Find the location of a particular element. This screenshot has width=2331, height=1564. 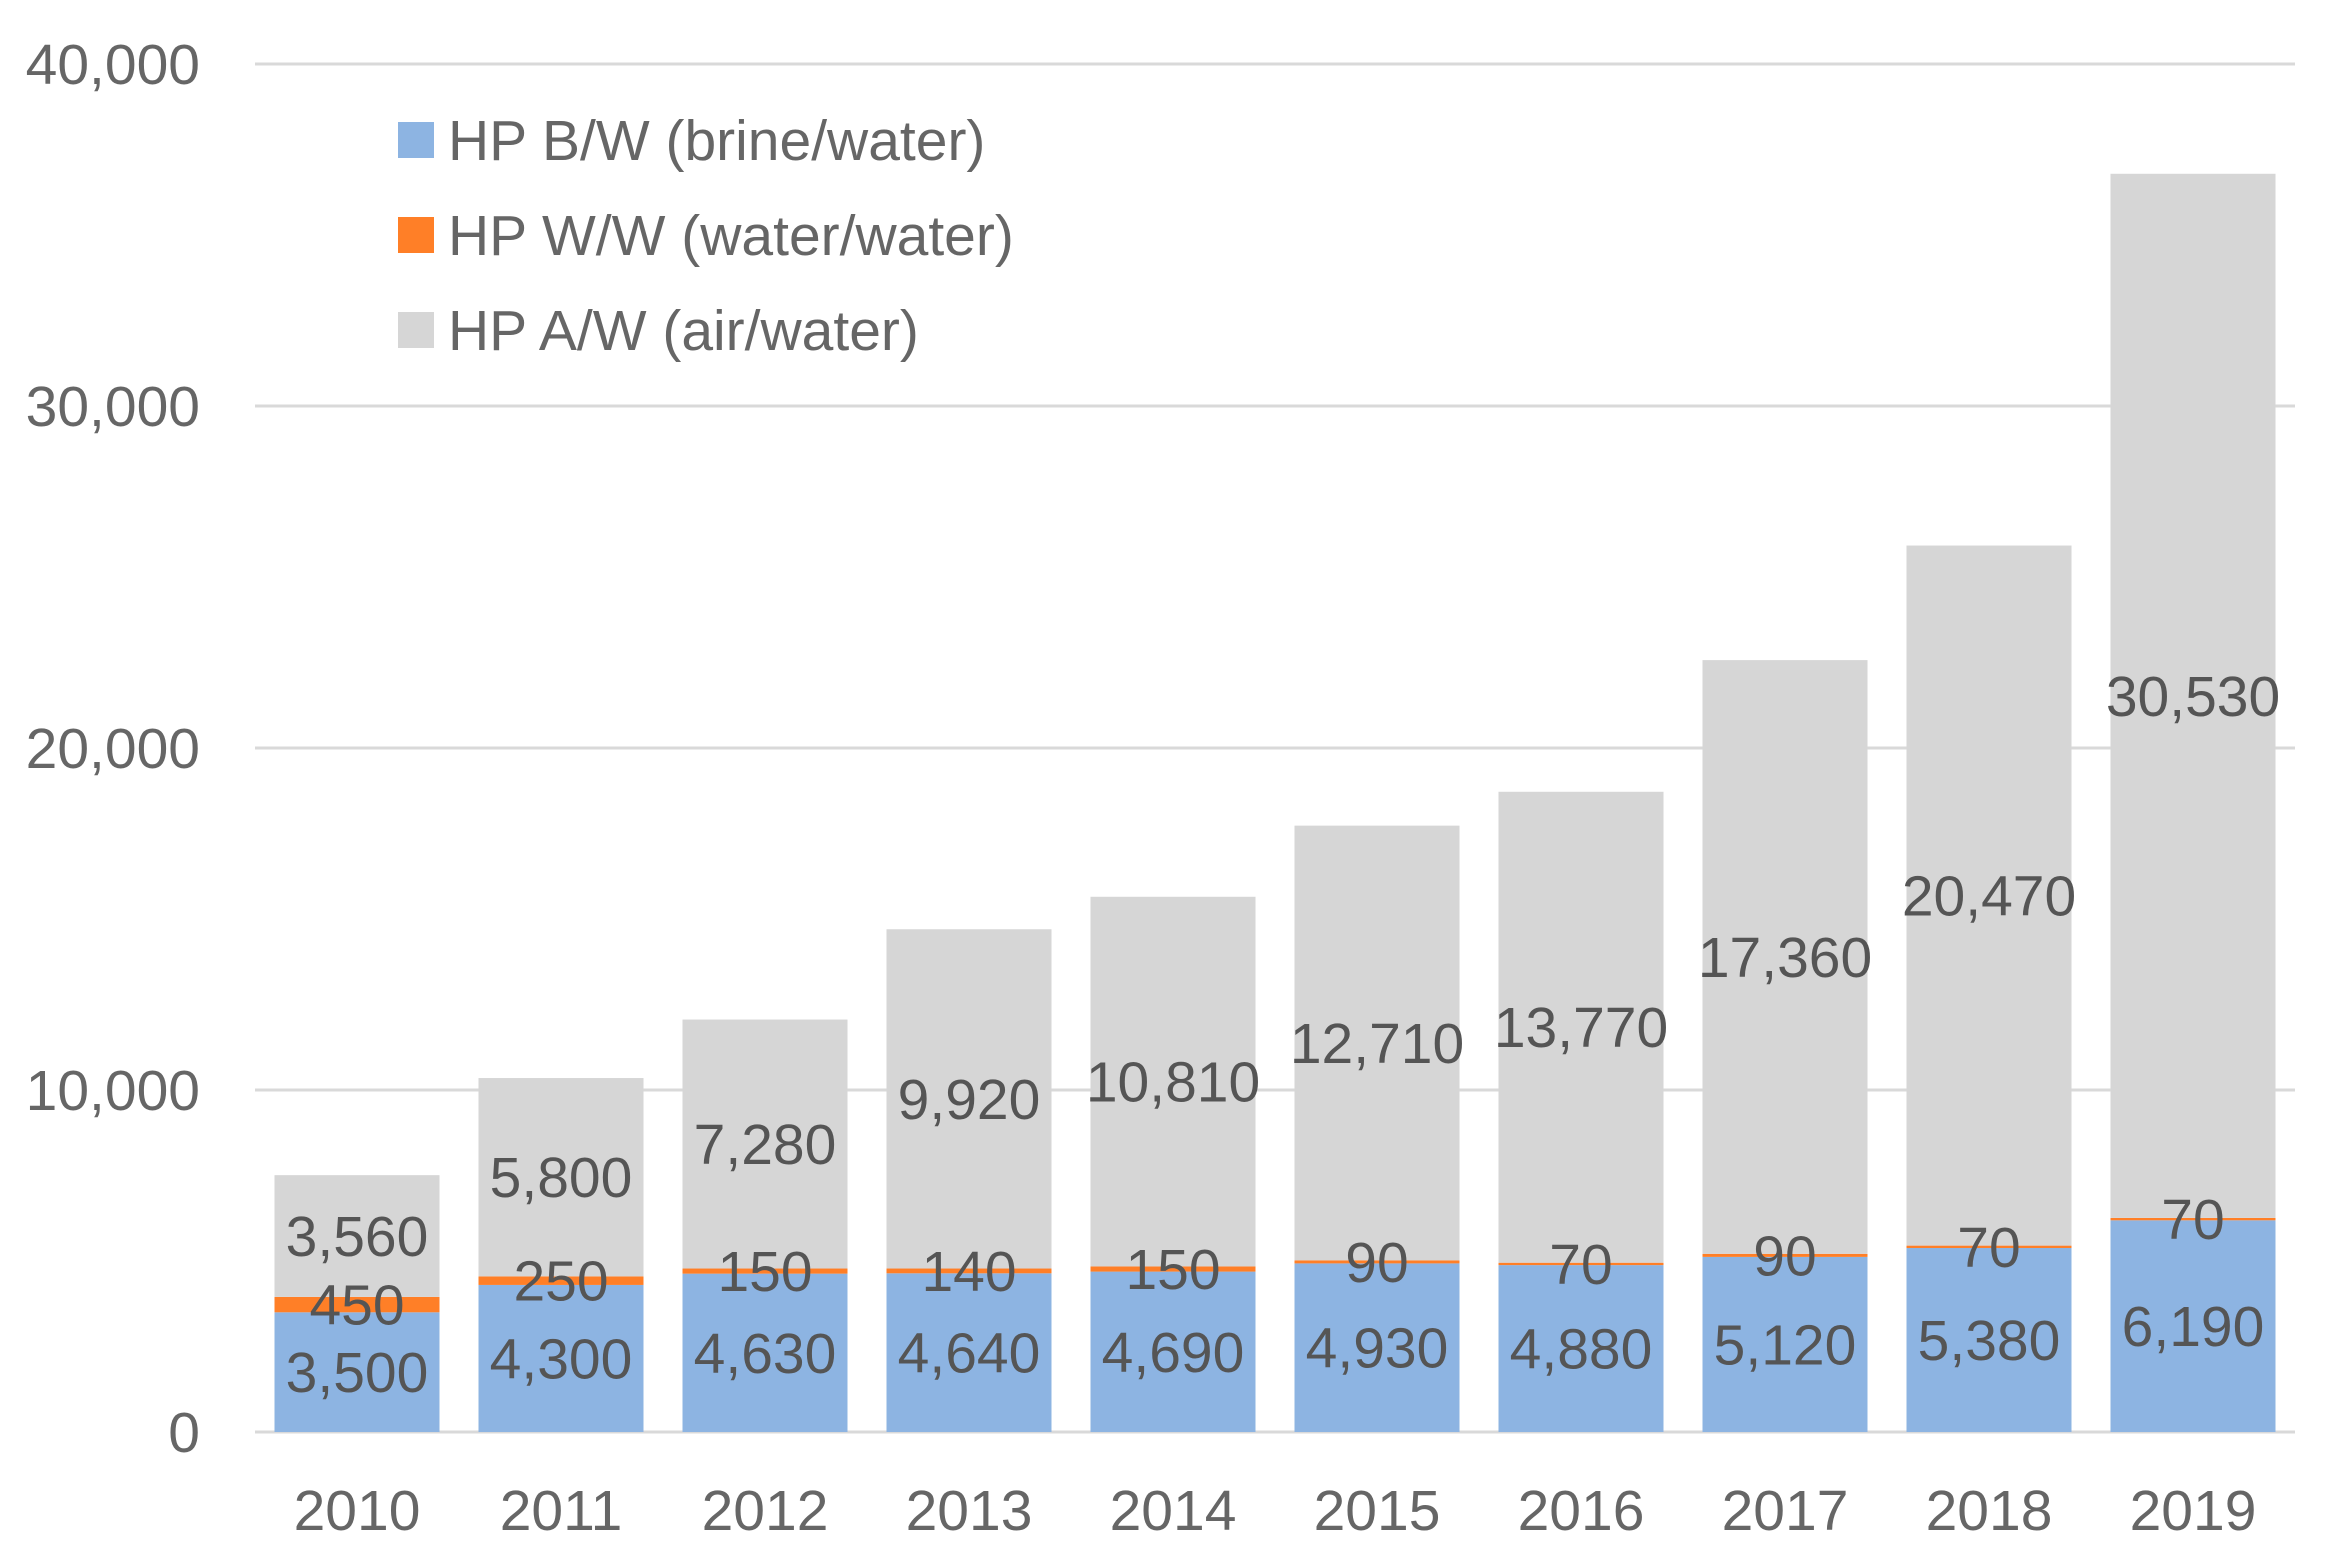

bar-segment-0-2011 is located at coordinates (561, 1358).